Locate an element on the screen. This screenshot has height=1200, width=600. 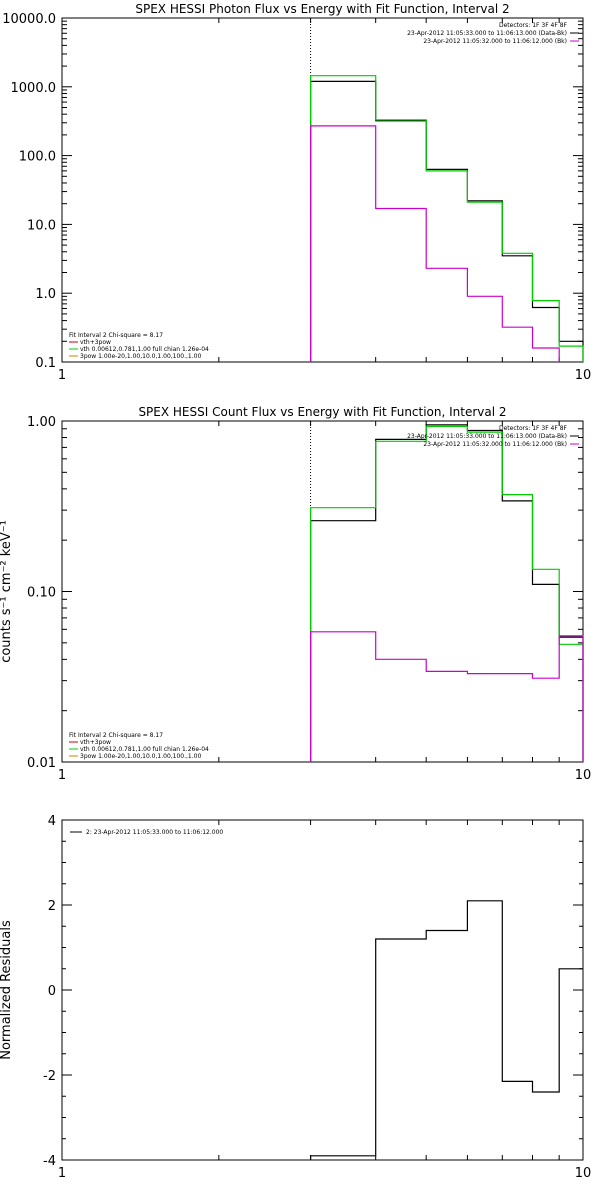
y-tick-label: -2 is located at coordinates (49, 1076).